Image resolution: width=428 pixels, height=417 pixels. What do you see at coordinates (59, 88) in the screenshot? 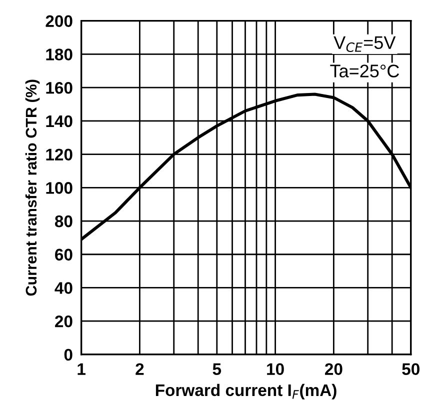
I see `y-tick-label: 160` at bounding box center [59, 88].